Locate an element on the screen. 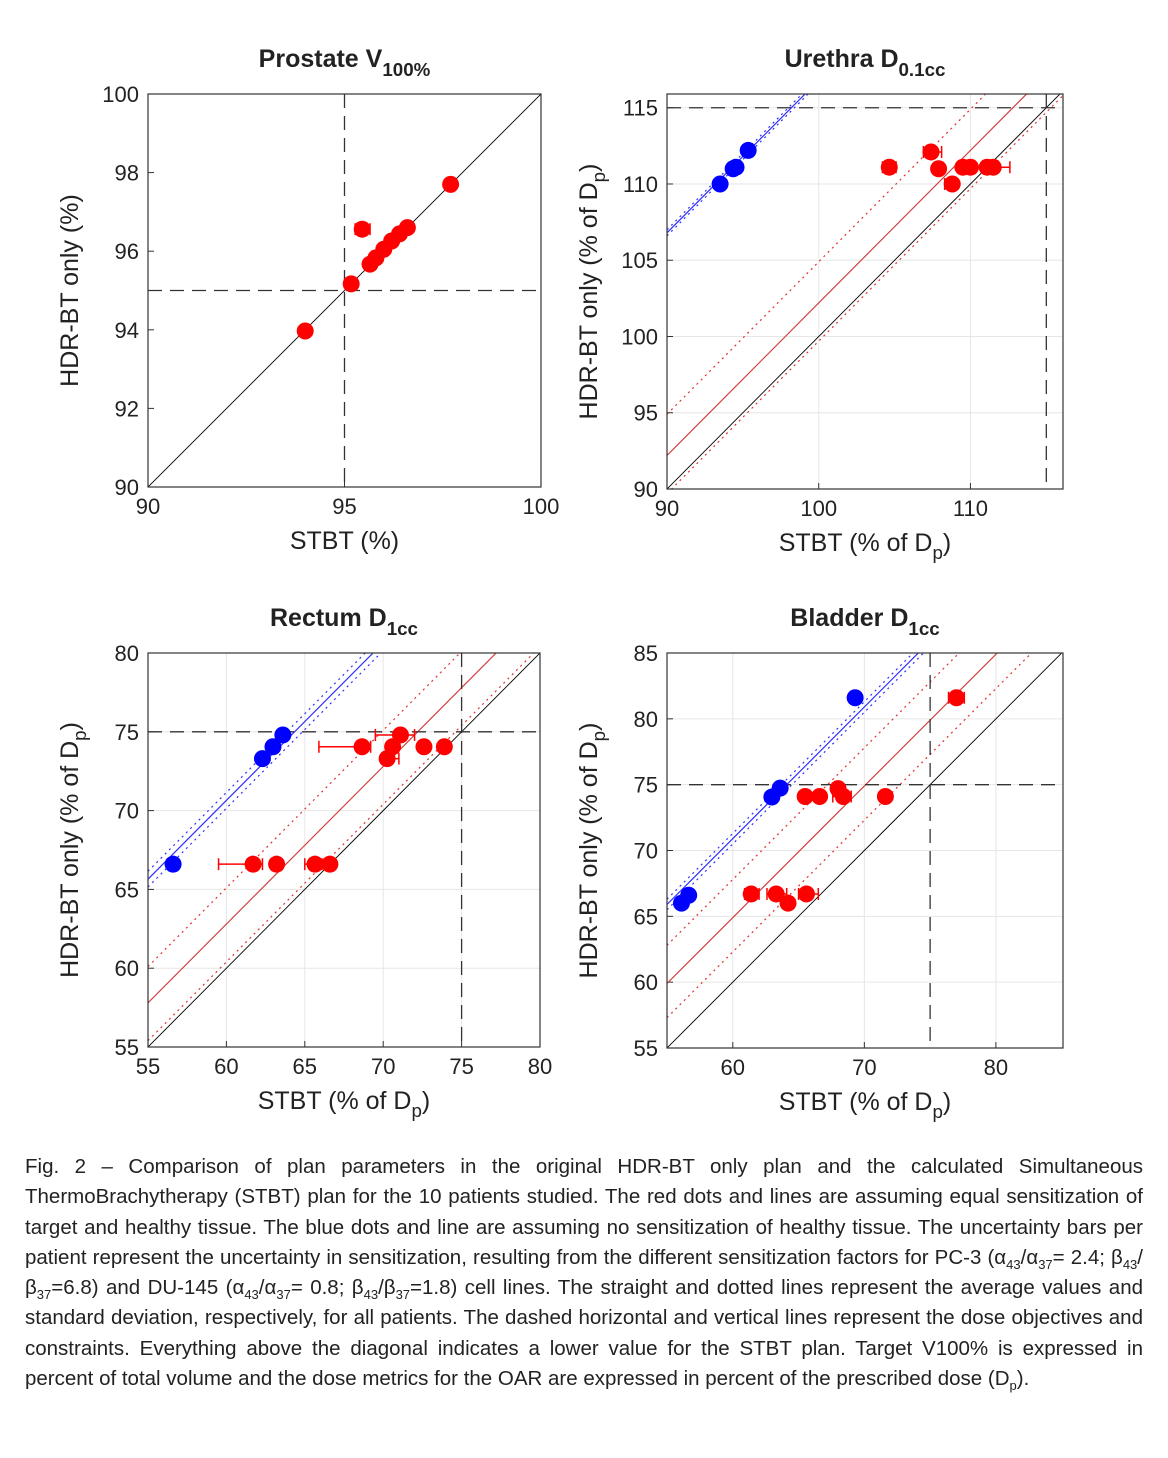  y-tick-label: 98 is located at coordinates (127, 173).